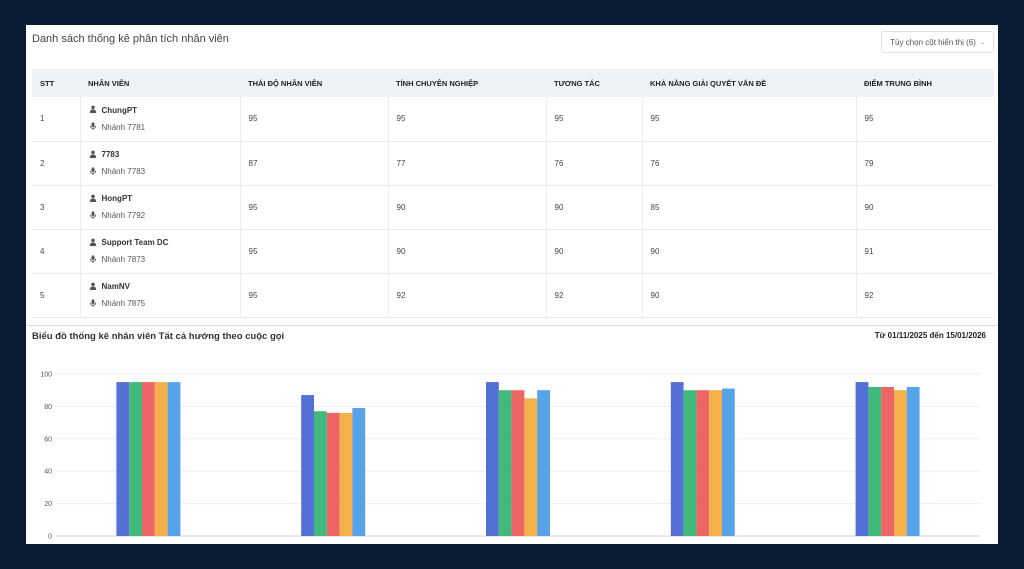 The height and width of the screenshot is (569, 1024). Describe the element at coordinates (110, 154) in the screenshot. I see `employee-name: 7783` at that location.